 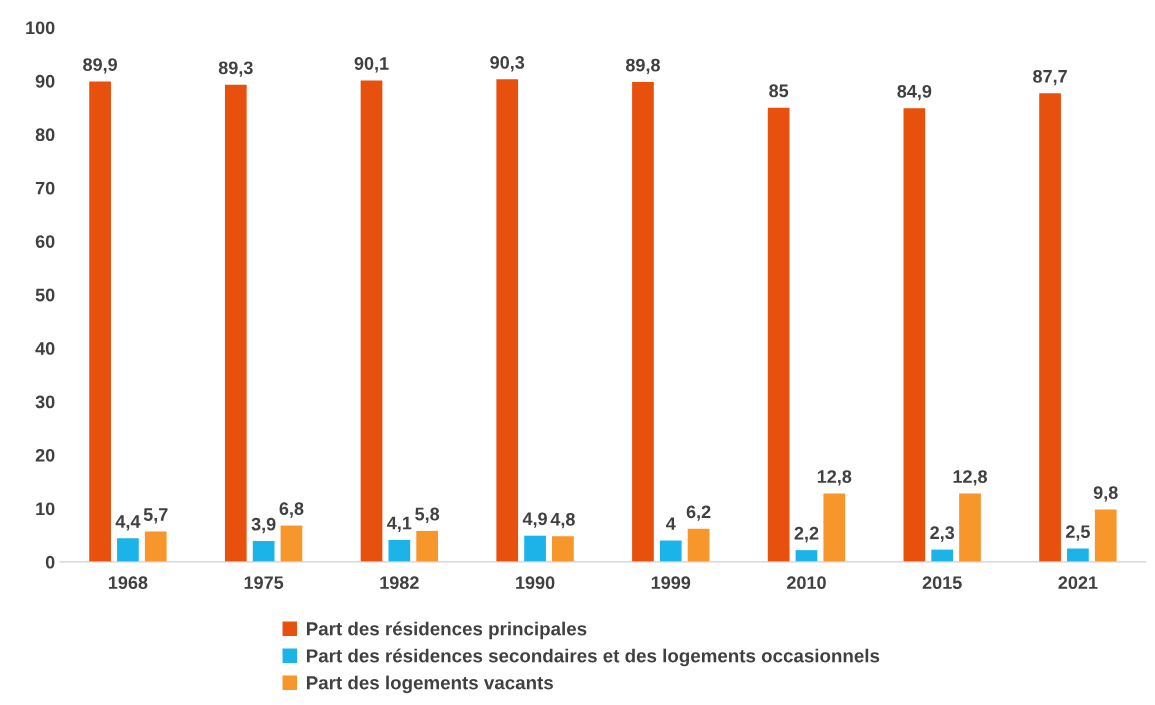 What do you see at coordinates (593, 657) in the screenshot?
I see `legend-label: Part des résidences secondaires et des logements occasionnels` at bounding box center [593, 657].